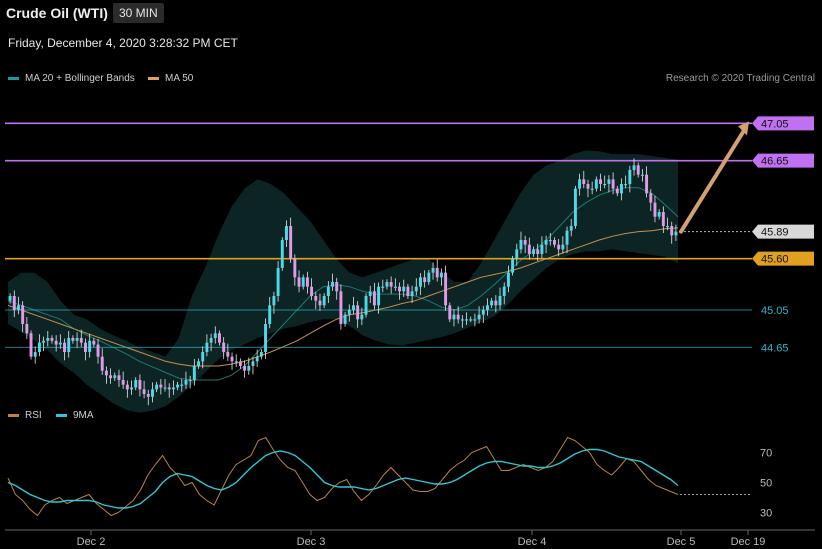  What do you see at coordinates (343, 478) in the screenshot?
I see `rsi-series-9ma` at bounding box center [343, 478].